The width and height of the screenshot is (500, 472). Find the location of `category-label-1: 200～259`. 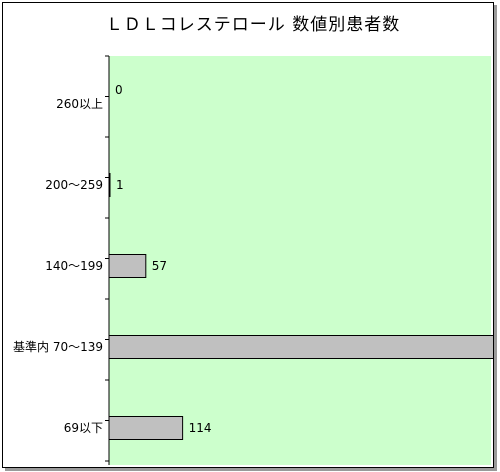

category-label-1: 200～259 is located at coordinates (74, 185).